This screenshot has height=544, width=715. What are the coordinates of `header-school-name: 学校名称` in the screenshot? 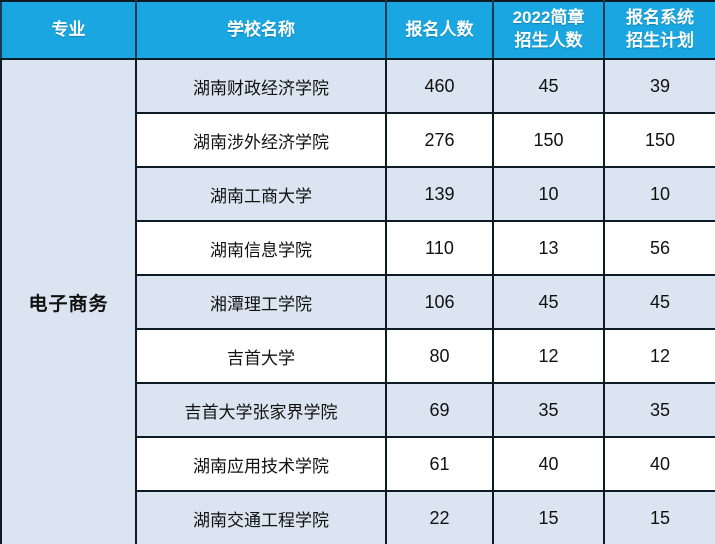 It's located at (261, 30).